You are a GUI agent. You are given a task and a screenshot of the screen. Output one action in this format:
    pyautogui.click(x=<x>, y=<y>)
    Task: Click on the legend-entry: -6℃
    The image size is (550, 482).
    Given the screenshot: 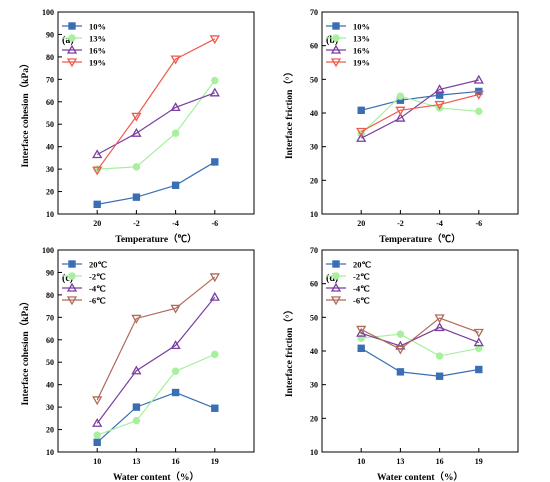 What is the action you would take?
    pyautogui.click(x=361, y=301)
    